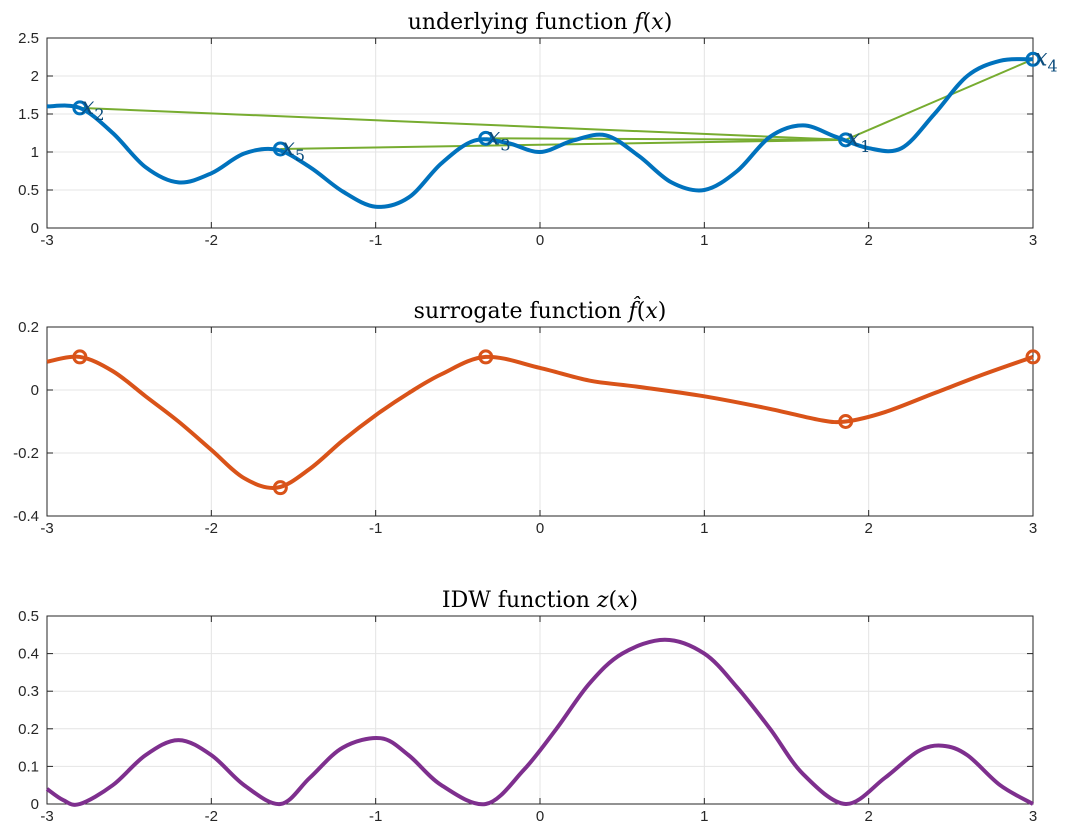  I want to click on chart-title: surrogate function f̂(x), so click(540, 310).